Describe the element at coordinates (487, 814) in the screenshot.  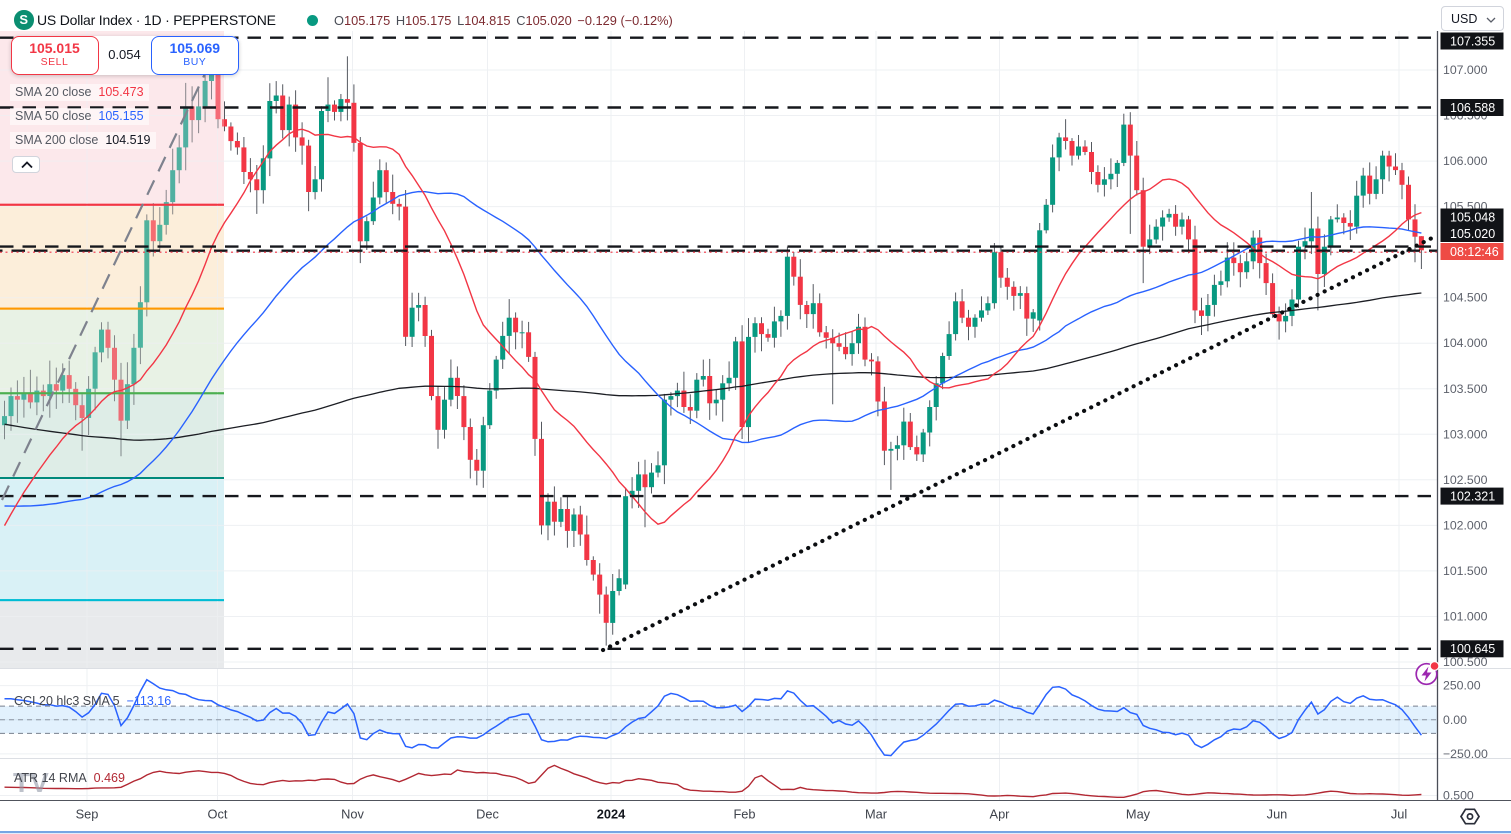
I see `svg-text: Dec` at that location.